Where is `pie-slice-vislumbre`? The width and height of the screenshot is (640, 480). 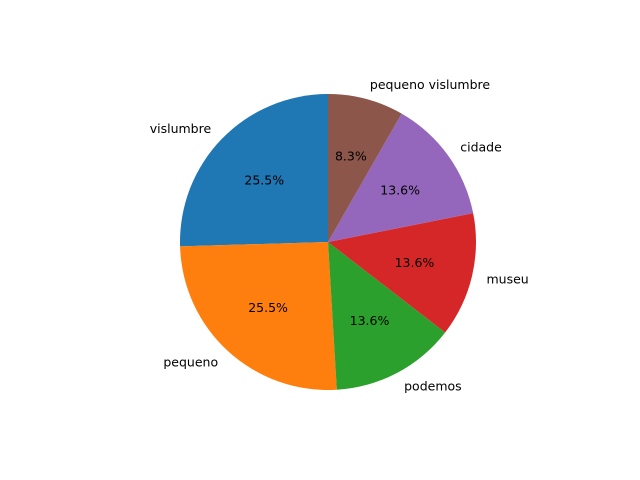
pie-slice-vislumbre is located at coordinates (254, 170).